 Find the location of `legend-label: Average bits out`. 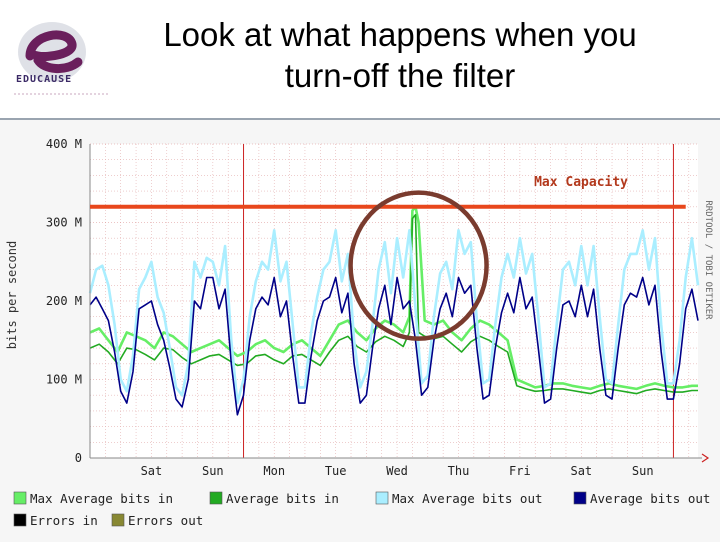

legend-label: Average bits out is located at coordinates (650, 498).